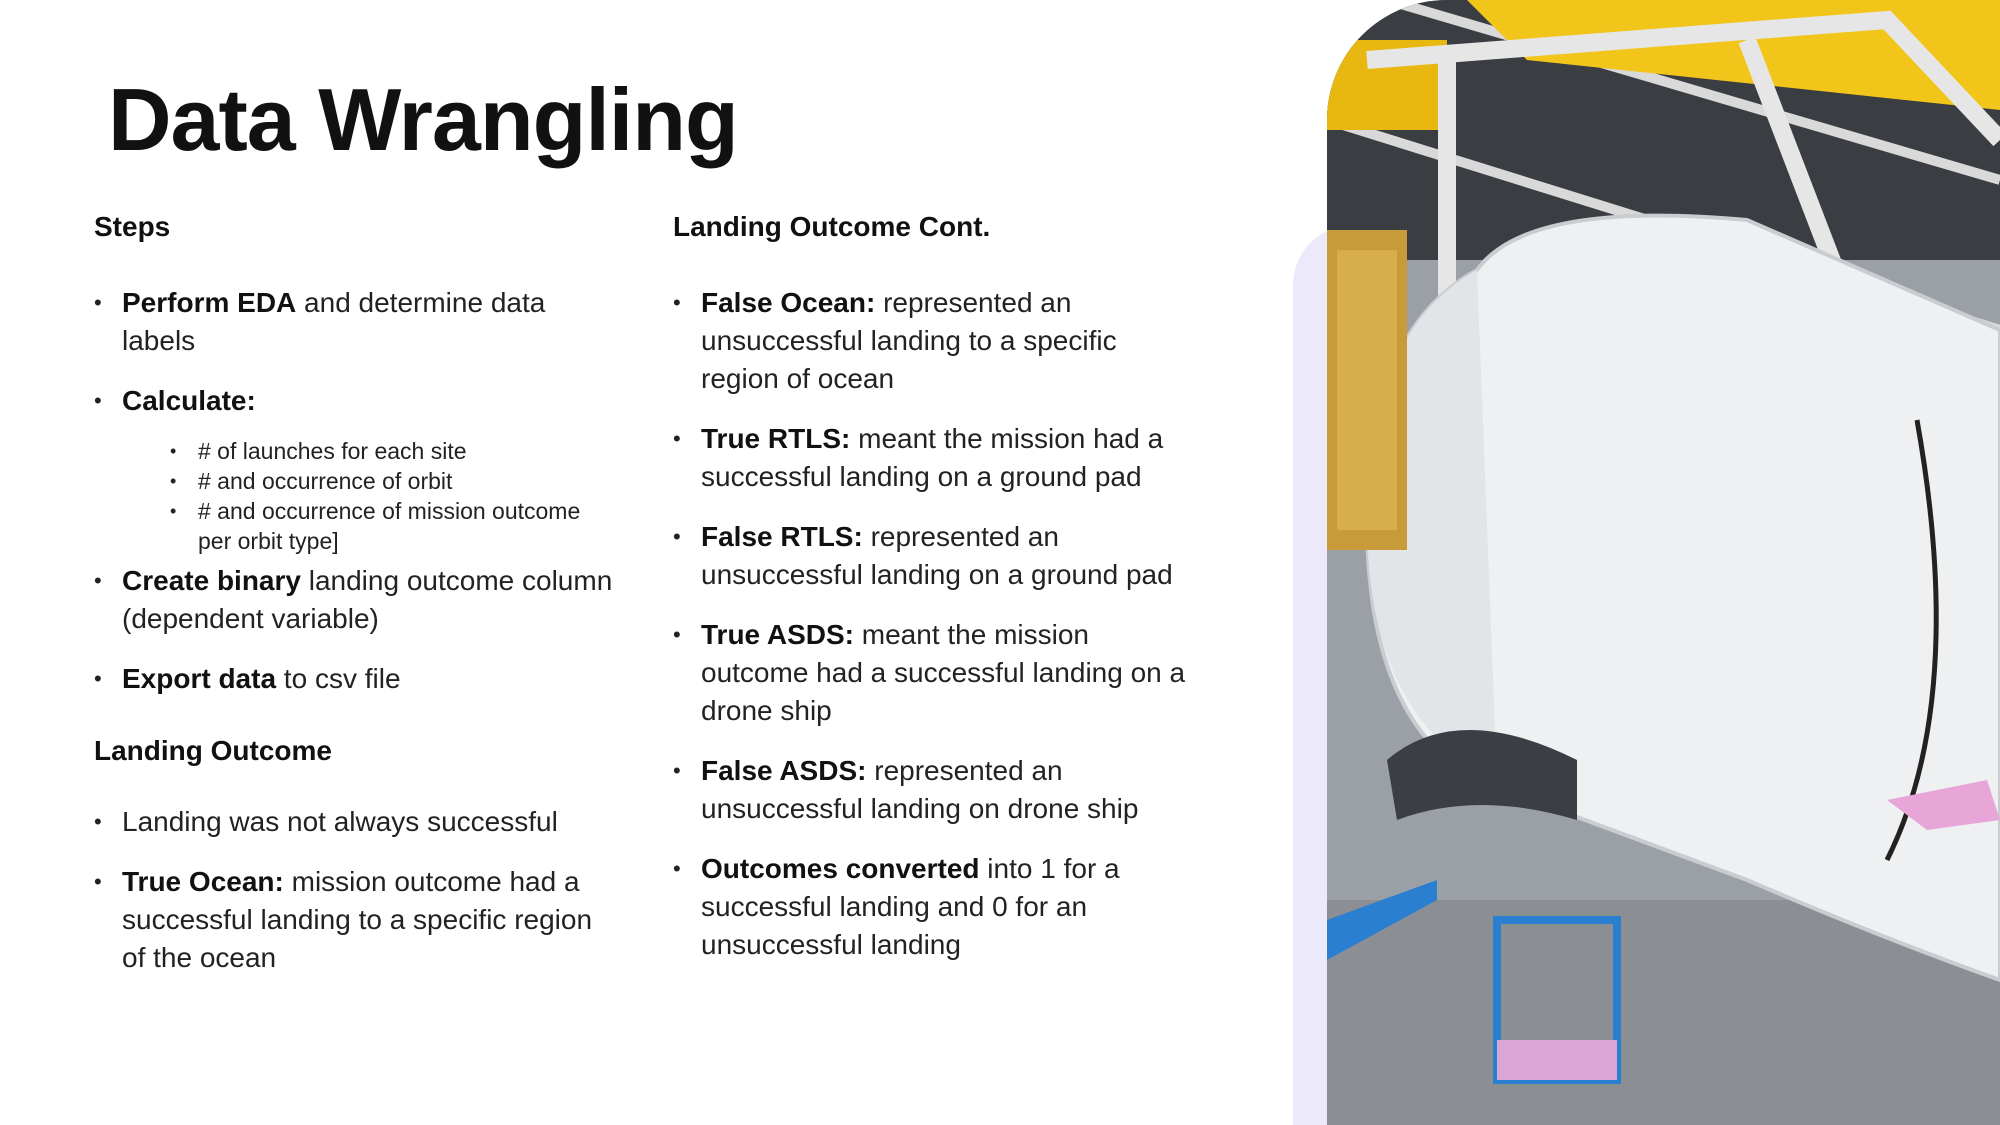 The image size is (2000, 1125). What do you see at coordinates (832, 226) in the screenshot?
I see `landing-outcome-cont-heading: Landing Outcome Cont.` at bounding box center [832, 226].